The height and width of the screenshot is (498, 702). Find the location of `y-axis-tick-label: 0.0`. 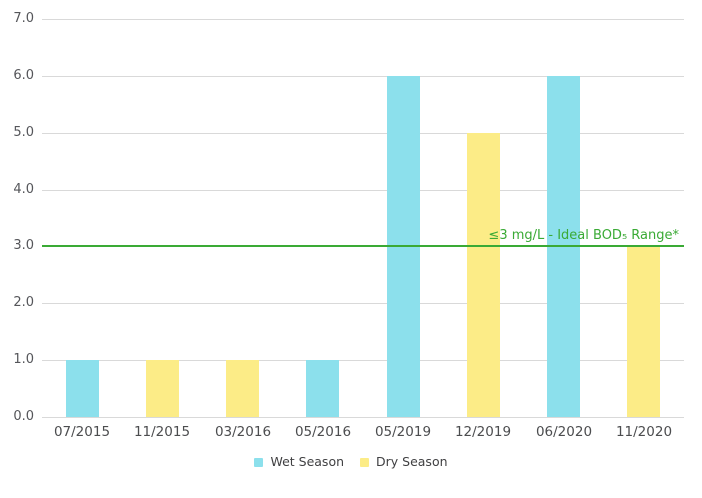

y-axis-tick-label: 0.0 is located at coordinates (23, 416).